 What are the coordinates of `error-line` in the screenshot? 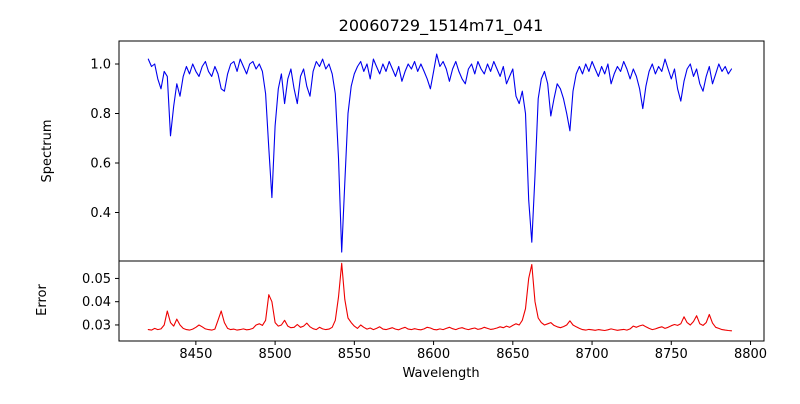 It's located at (440, 297).